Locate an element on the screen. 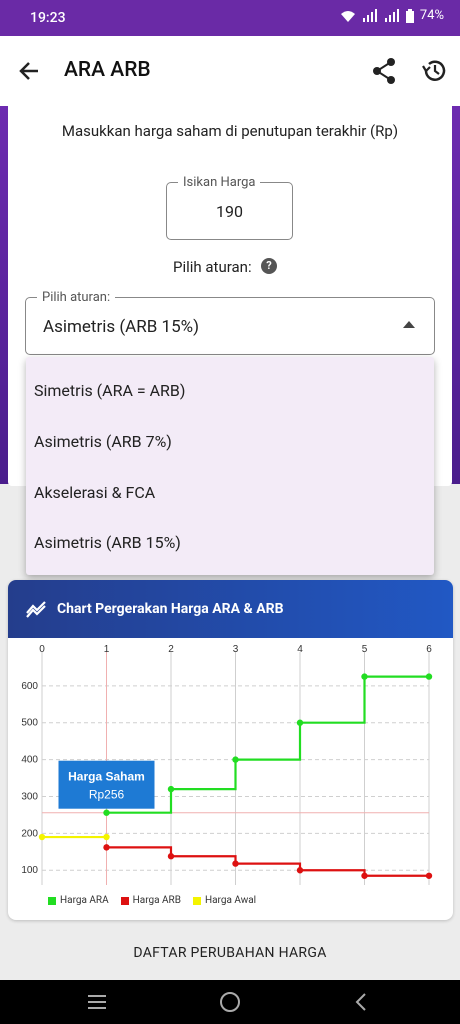 The height and width of the screenshot is (1024, 460). legend-item: Harga ARA is located at coordinates (78, 900).